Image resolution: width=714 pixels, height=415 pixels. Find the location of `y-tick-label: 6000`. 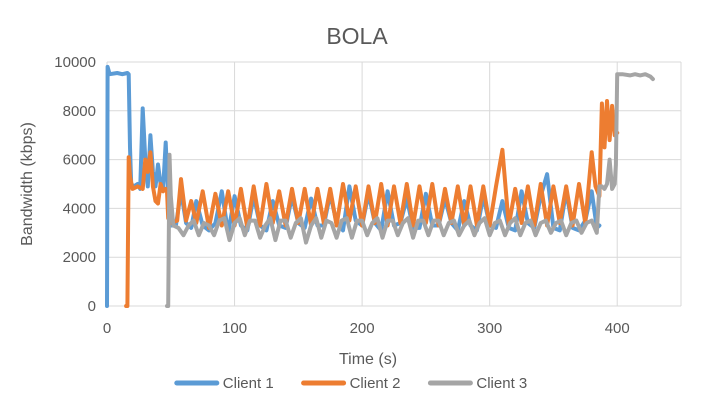

y-tick-label: 6000 is located at coordinates (79, 160).